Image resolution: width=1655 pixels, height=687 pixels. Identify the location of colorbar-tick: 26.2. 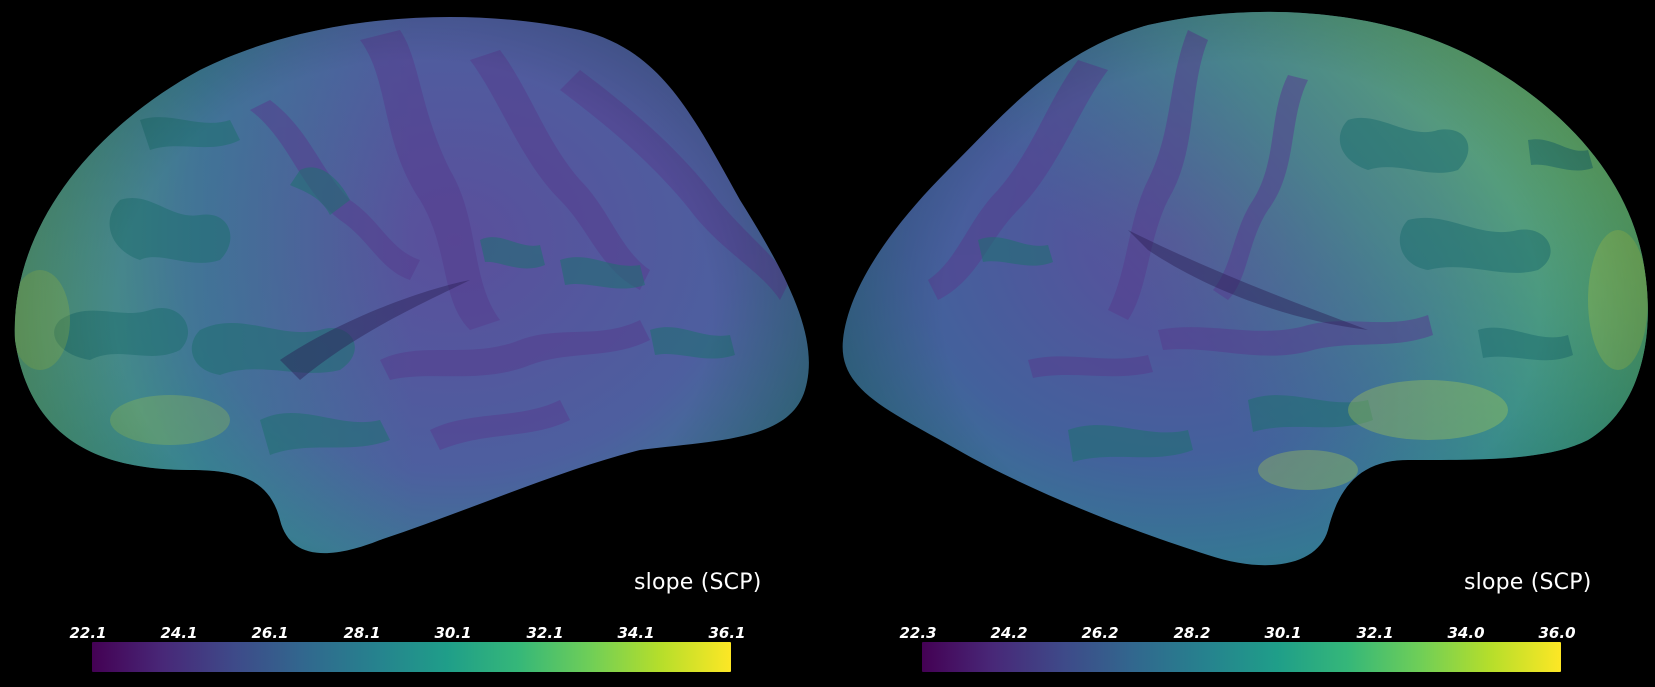
(1100, 633).